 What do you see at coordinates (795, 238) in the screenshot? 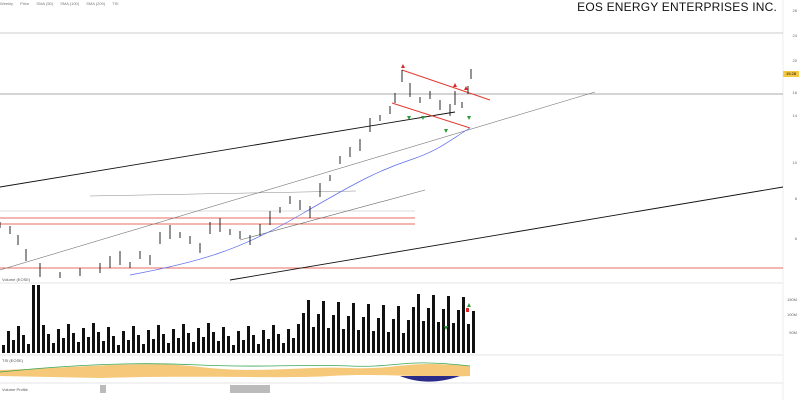
I see `price-axis-label: 6` at bounding box center [795, 238].